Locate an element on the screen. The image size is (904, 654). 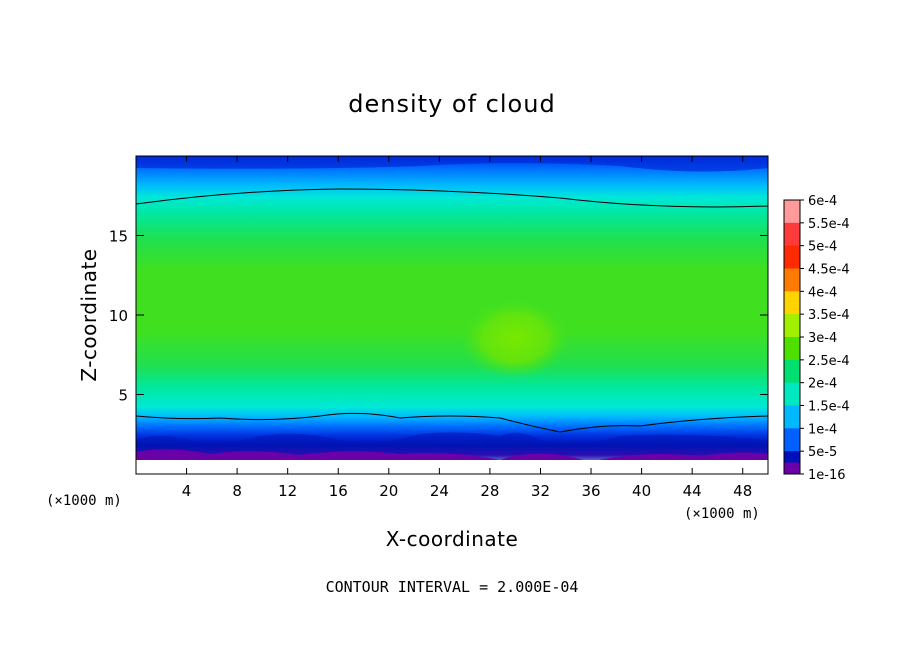
x-tick-label: 8 is located at coordinates (237, 491).